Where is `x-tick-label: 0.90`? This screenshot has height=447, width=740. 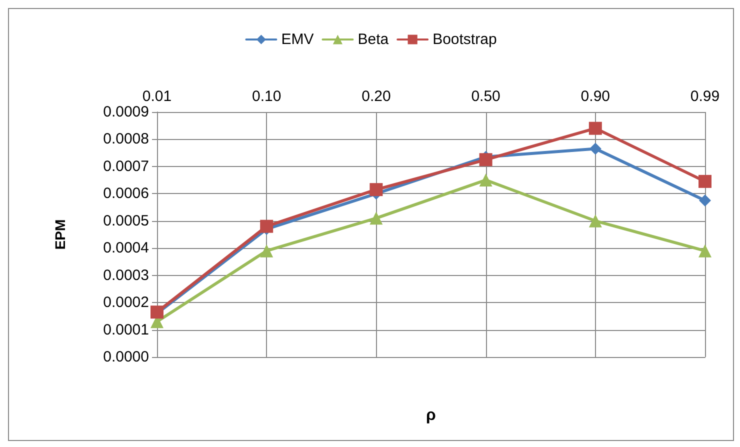
x-tick-label: 0.90 is located at coordinates (595, 96).